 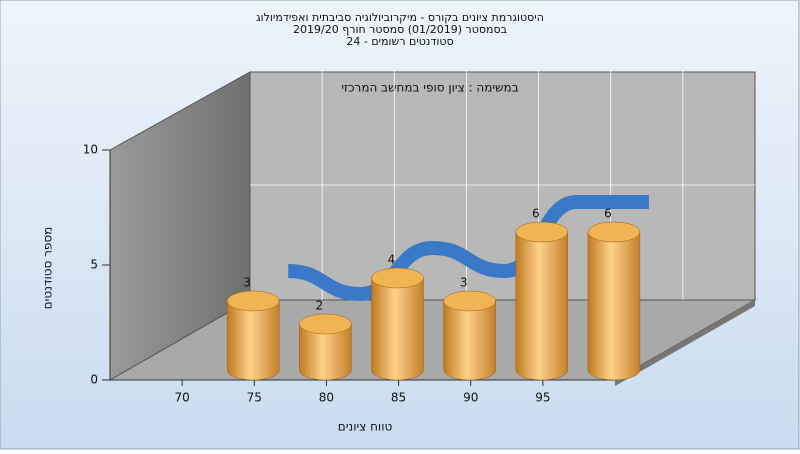 What do you see at coordinates (94, 265) in the screenshot?
I see `y-tick-label: 5` at bounding box center [94, 265].